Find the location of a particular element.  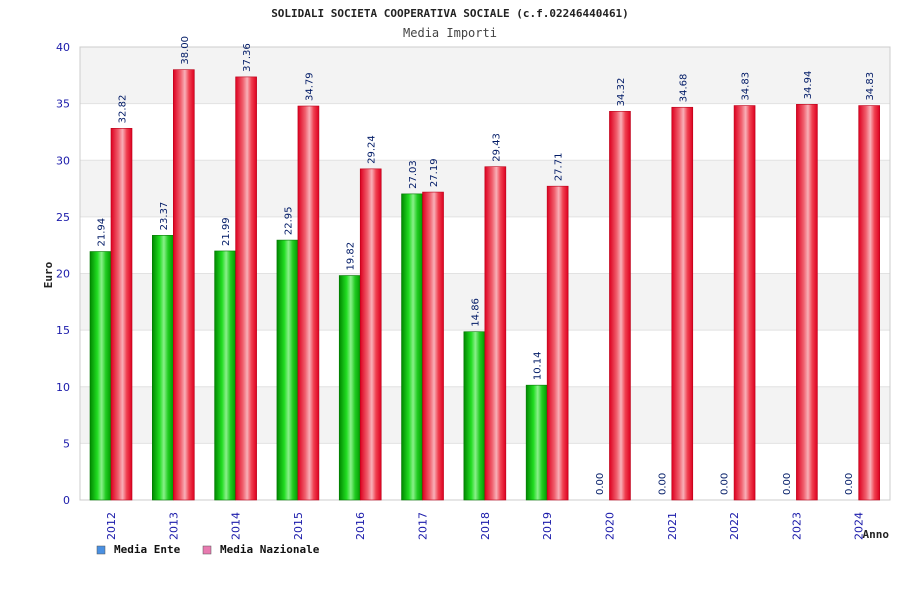

bar-media-nazionale-2015 is located at coordinates (308, 303).